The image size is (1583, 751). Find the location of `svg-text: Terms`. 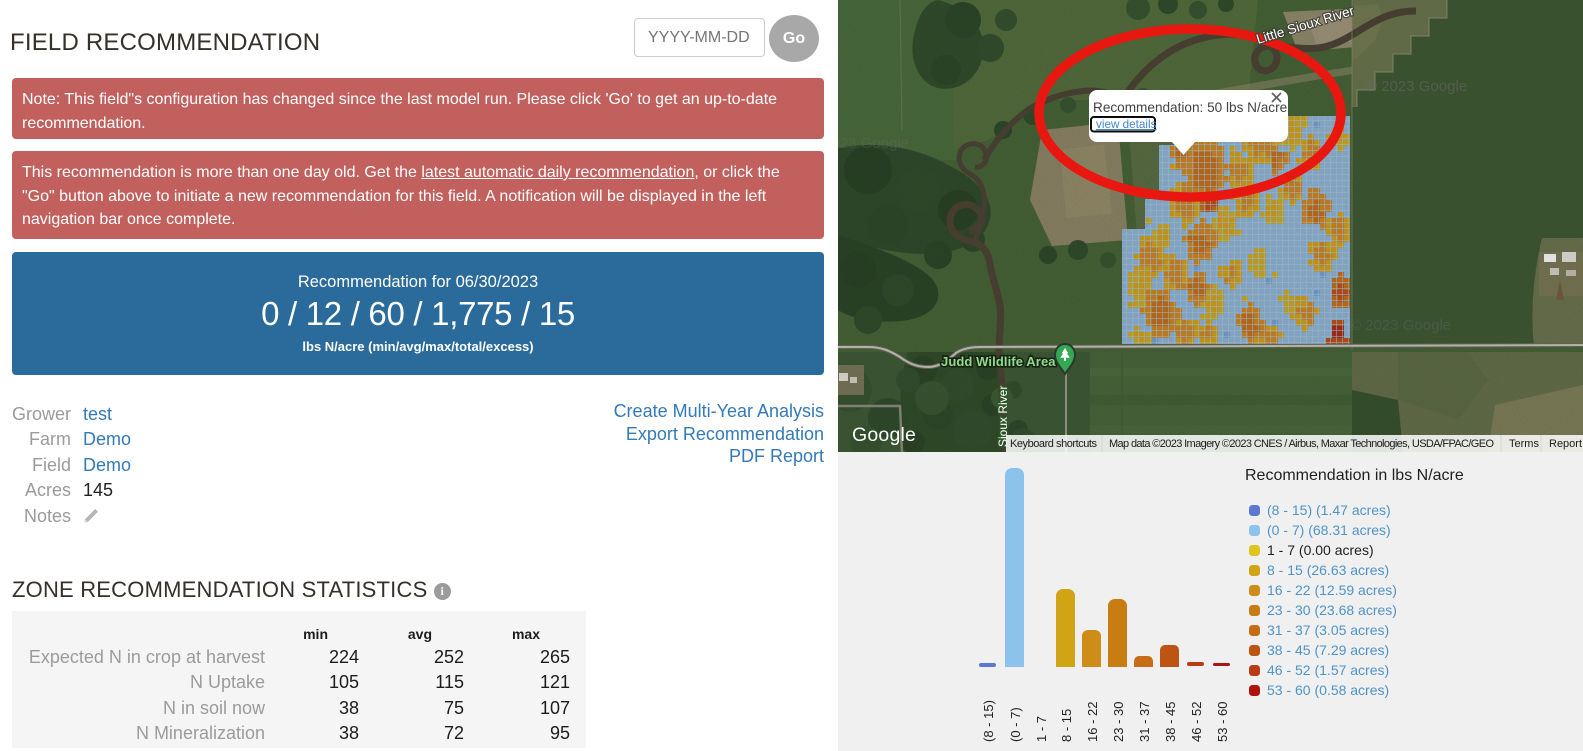

svg-text: Terms is located at coordinates (1524, 444).